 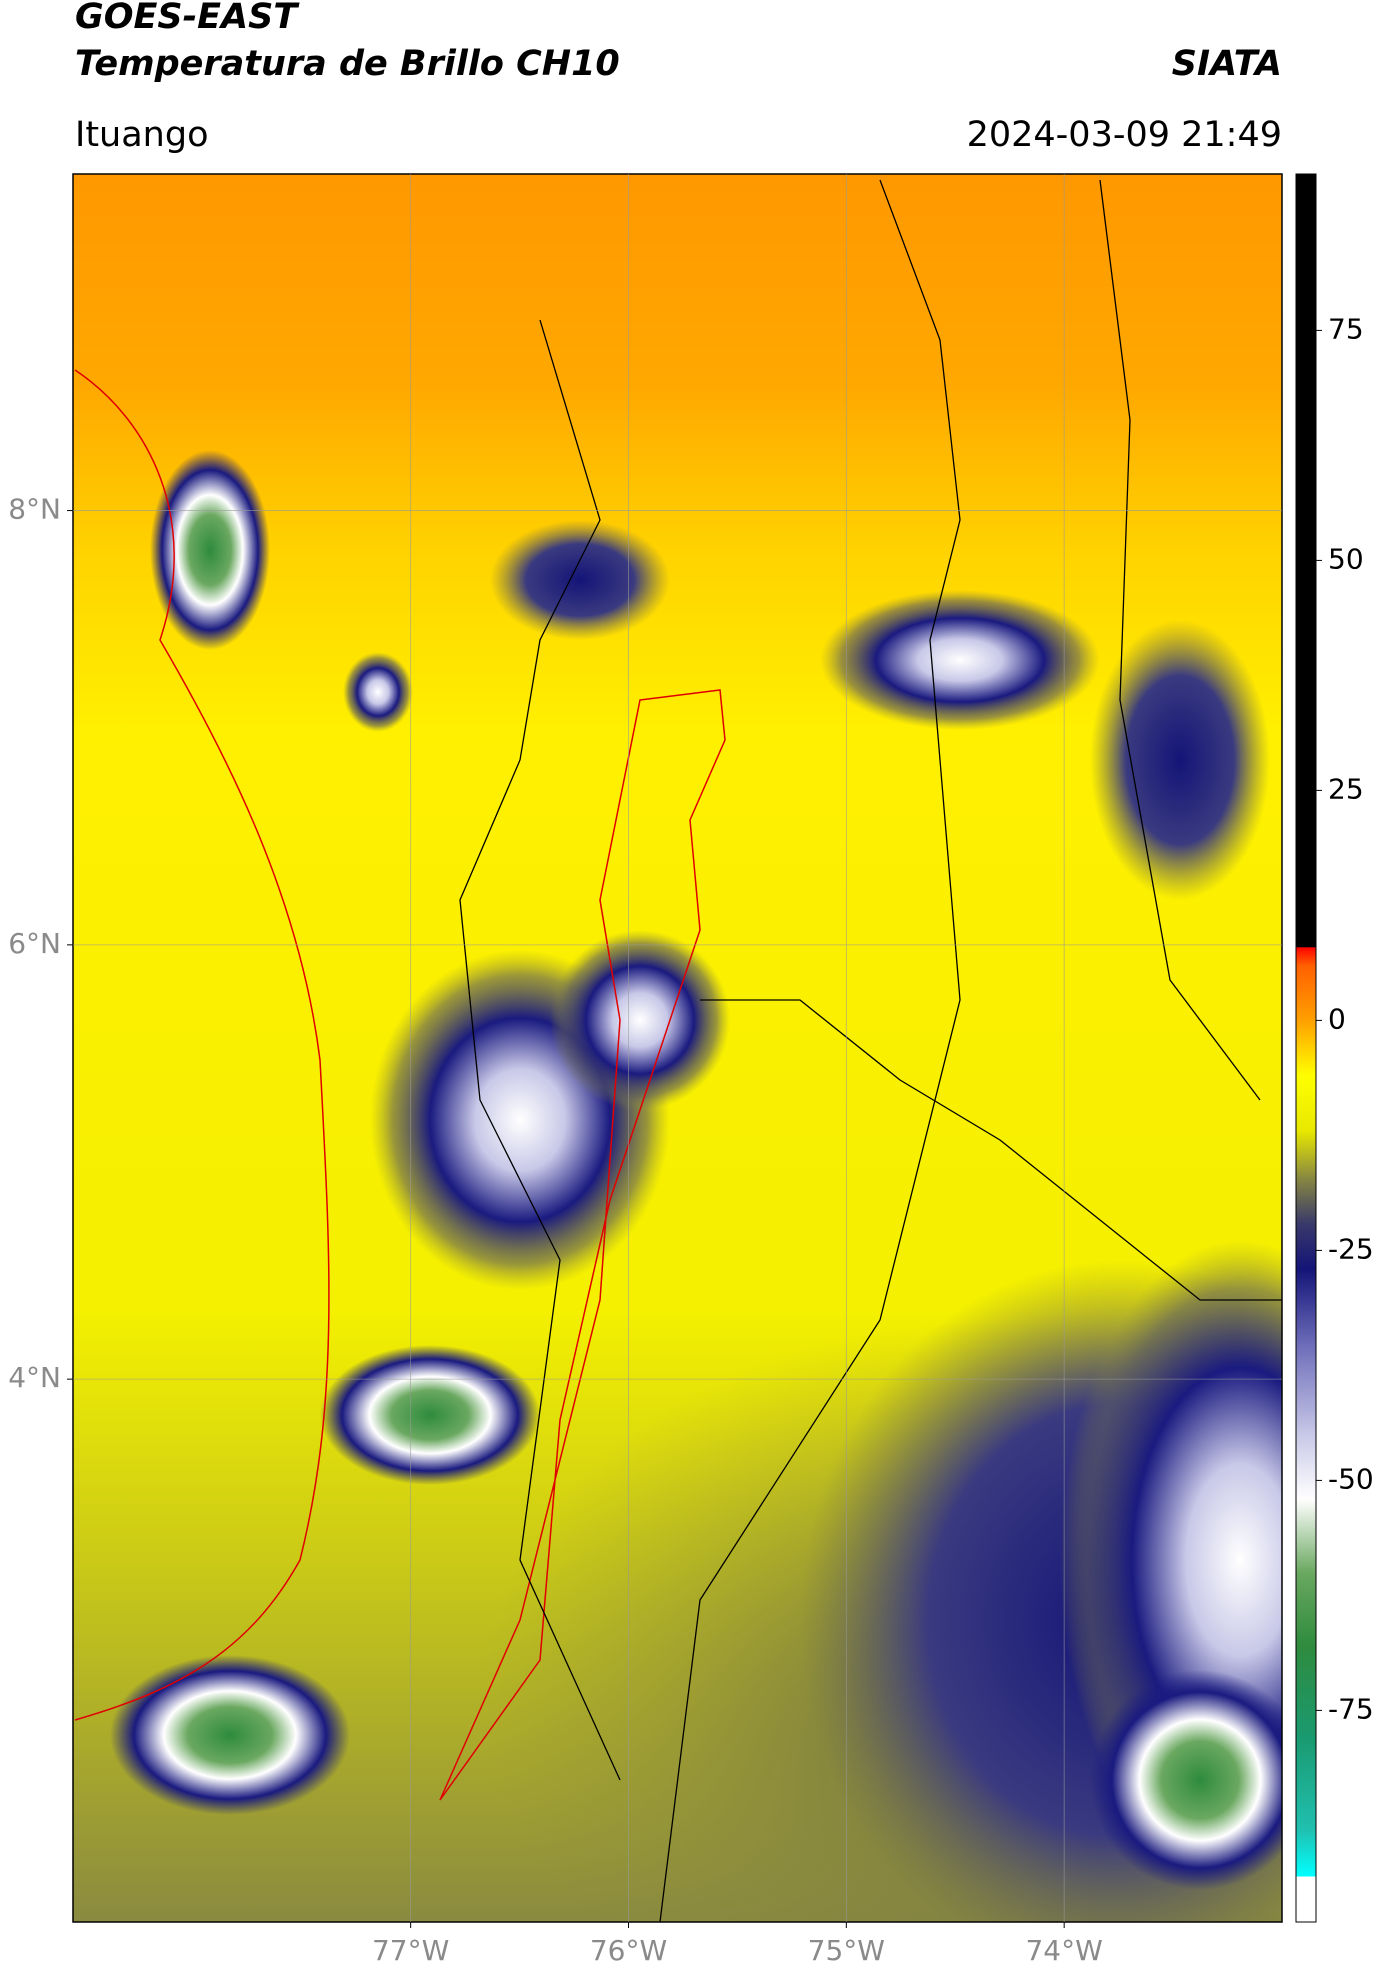 I want to click on colorbar-tick-label: 0, so click(x=1337, y=1018).